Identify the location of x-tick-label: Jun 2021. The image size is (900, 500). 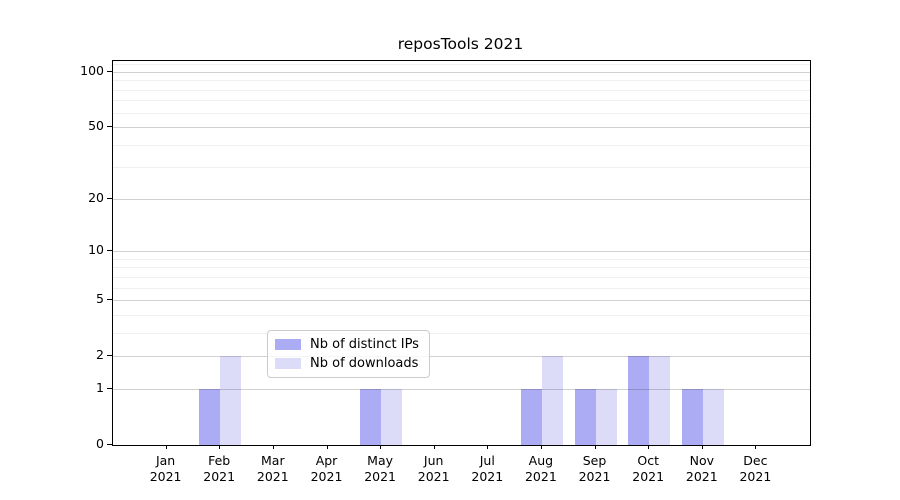
(434, 469).